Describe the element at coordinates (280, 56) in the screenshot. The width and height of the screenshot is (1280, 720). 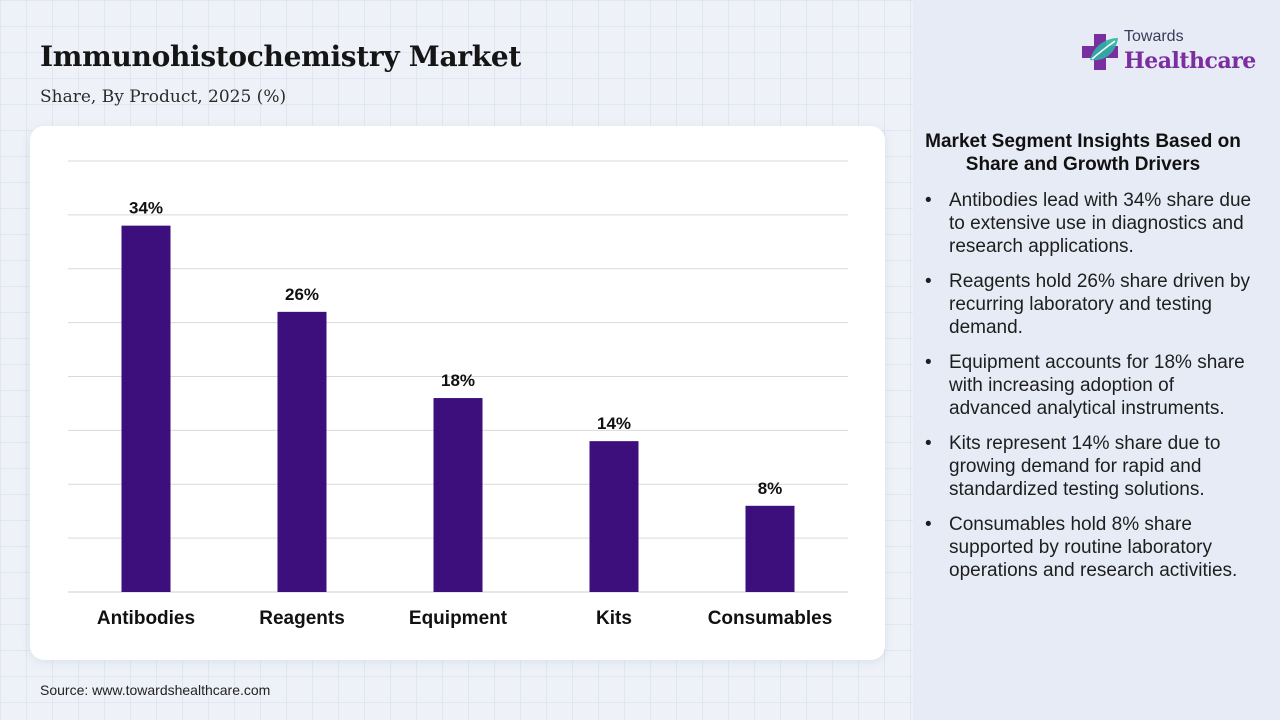
I see `chart-title: Immunohistochemistry Market` at that location.